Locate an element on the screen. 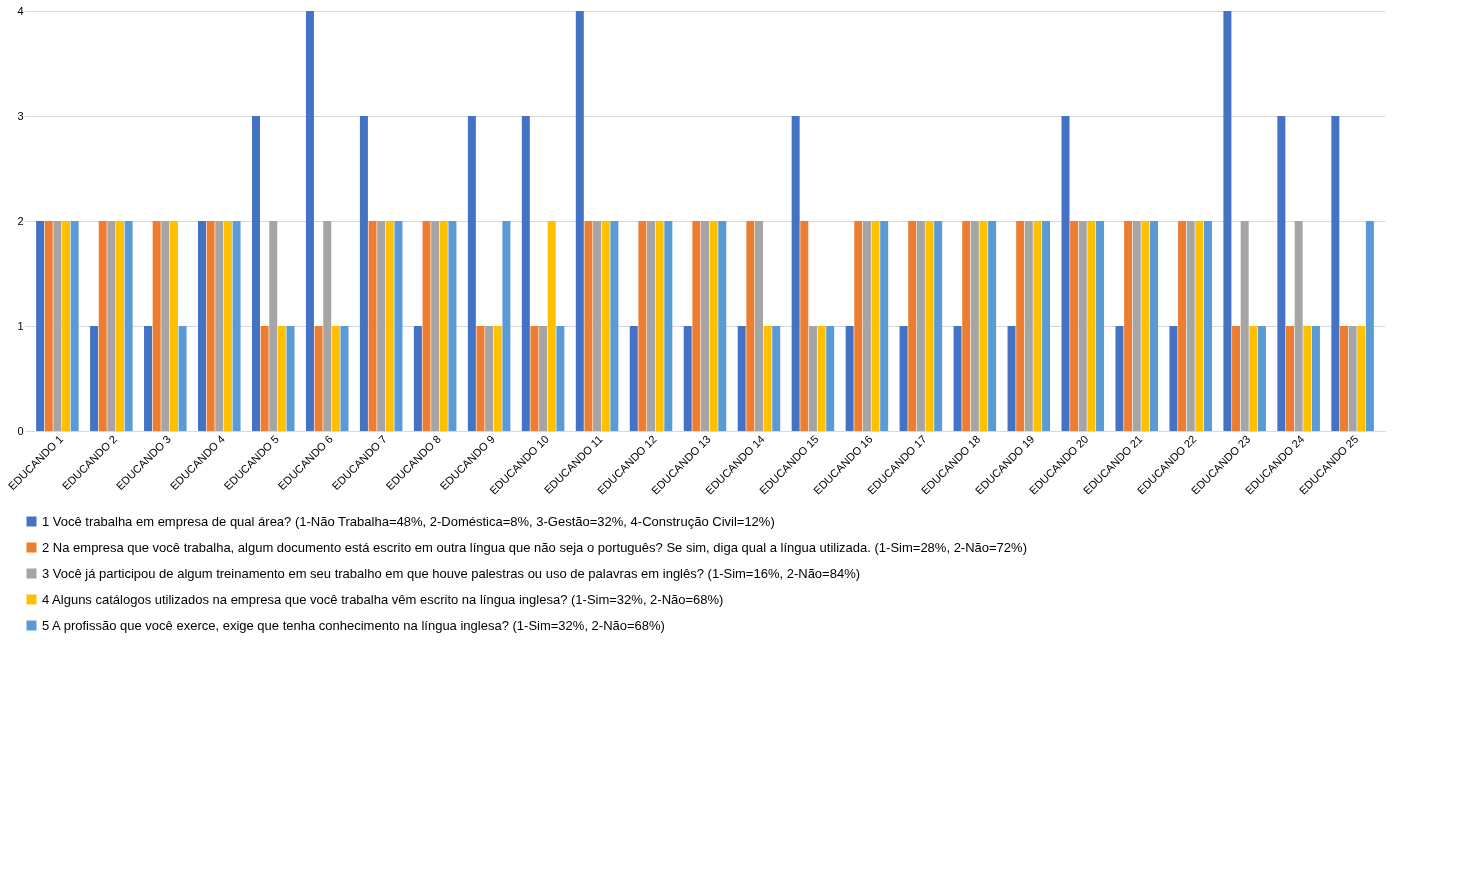  legend-label: 3 Você já participou de algum treinamento em seu trabalho em que houve palestras ou uso de palavras em inglês? (1-Sim=16%, 2-Não=84%) is located at coordinates (451, 573).